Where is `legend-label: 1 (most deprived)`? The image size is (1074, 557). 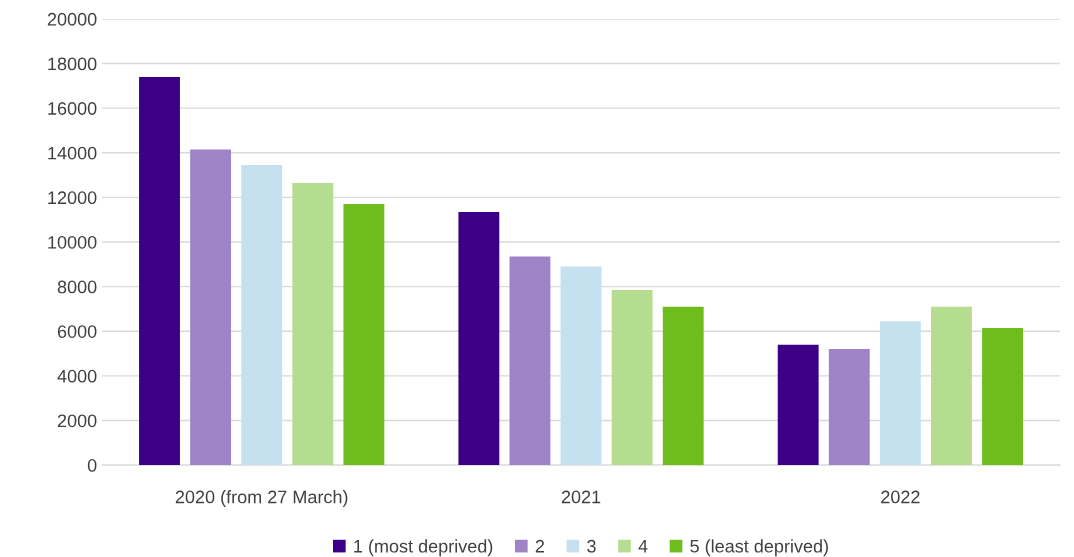
legend-label: 1 (most deprived) is located at coordinates (423, 548).